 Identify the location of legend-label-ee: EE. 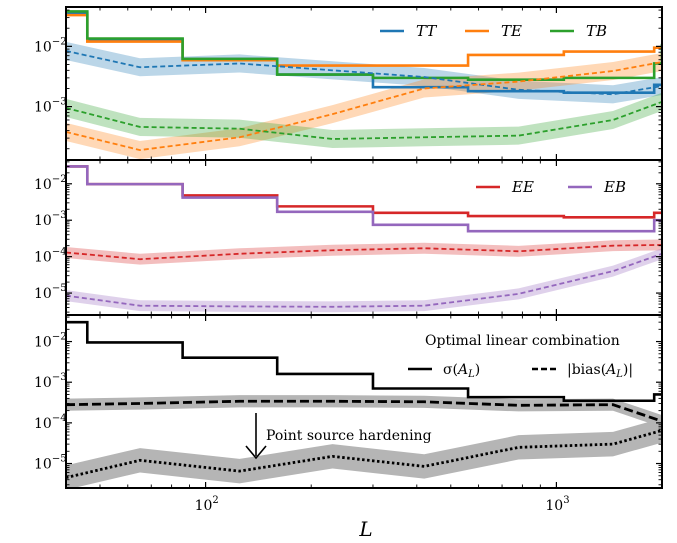
(522, 187).